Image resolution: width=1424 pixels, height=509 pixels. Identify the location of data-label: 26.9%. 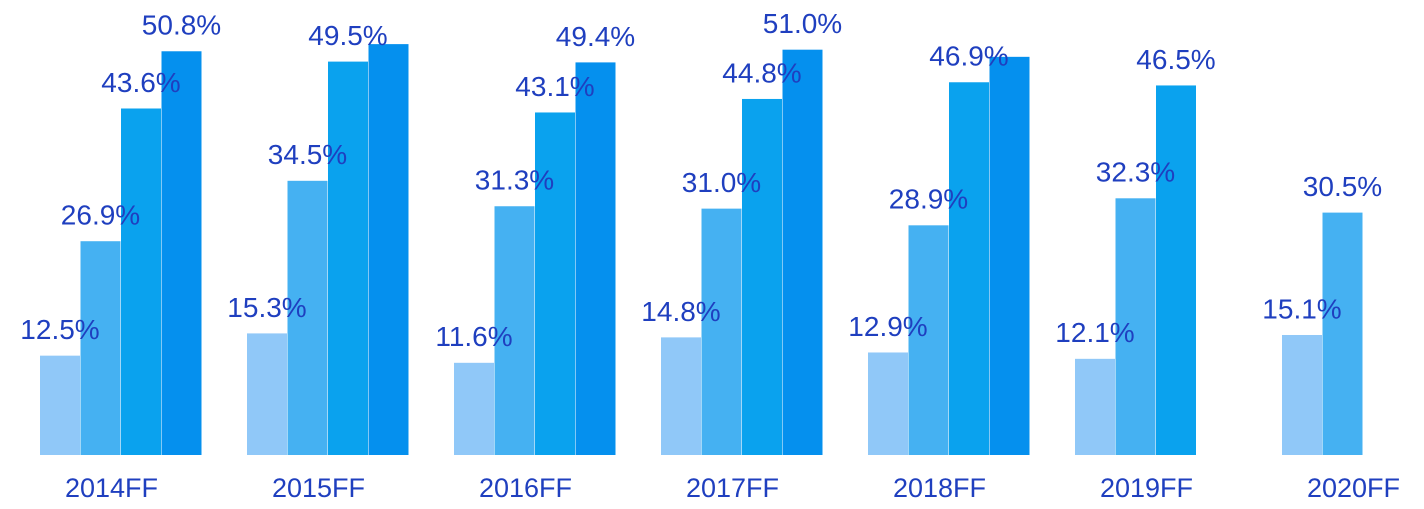
(100, 215).